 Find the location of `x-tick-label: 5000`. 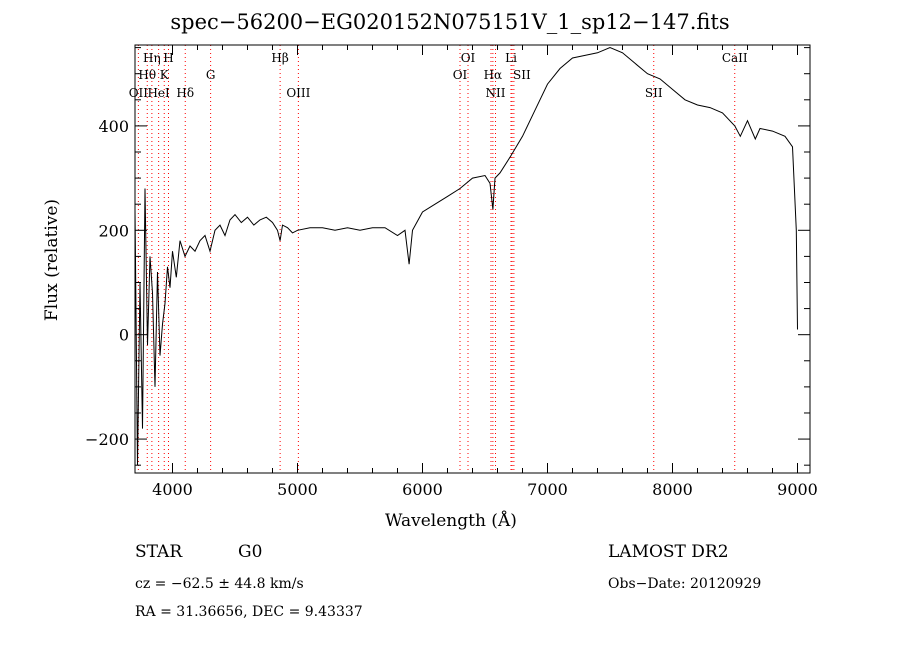

x-tick-label: 5000 is located at coordinates (297, 489).